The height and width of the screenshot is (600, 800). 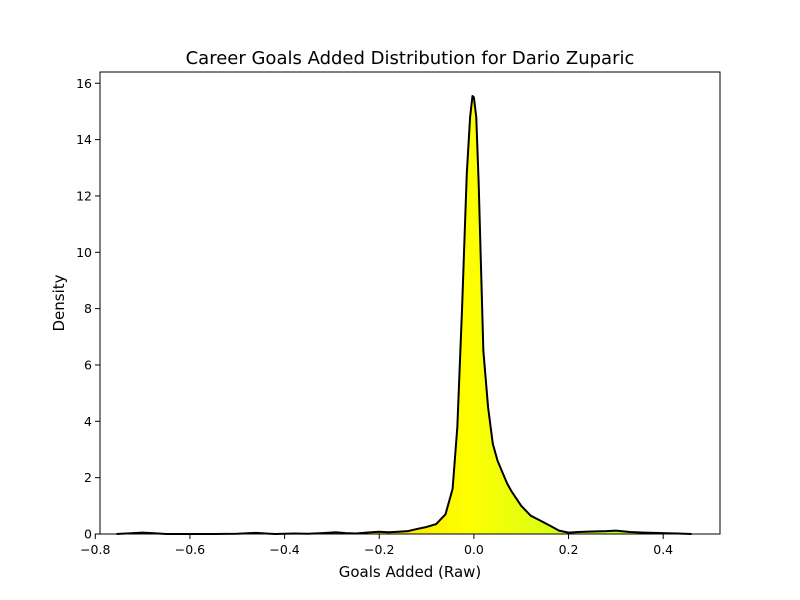 What do you see at coordinates (379, 549) in the screenshot?
I see `x-tick-label: −0.2` at bounding box center [379, 549].